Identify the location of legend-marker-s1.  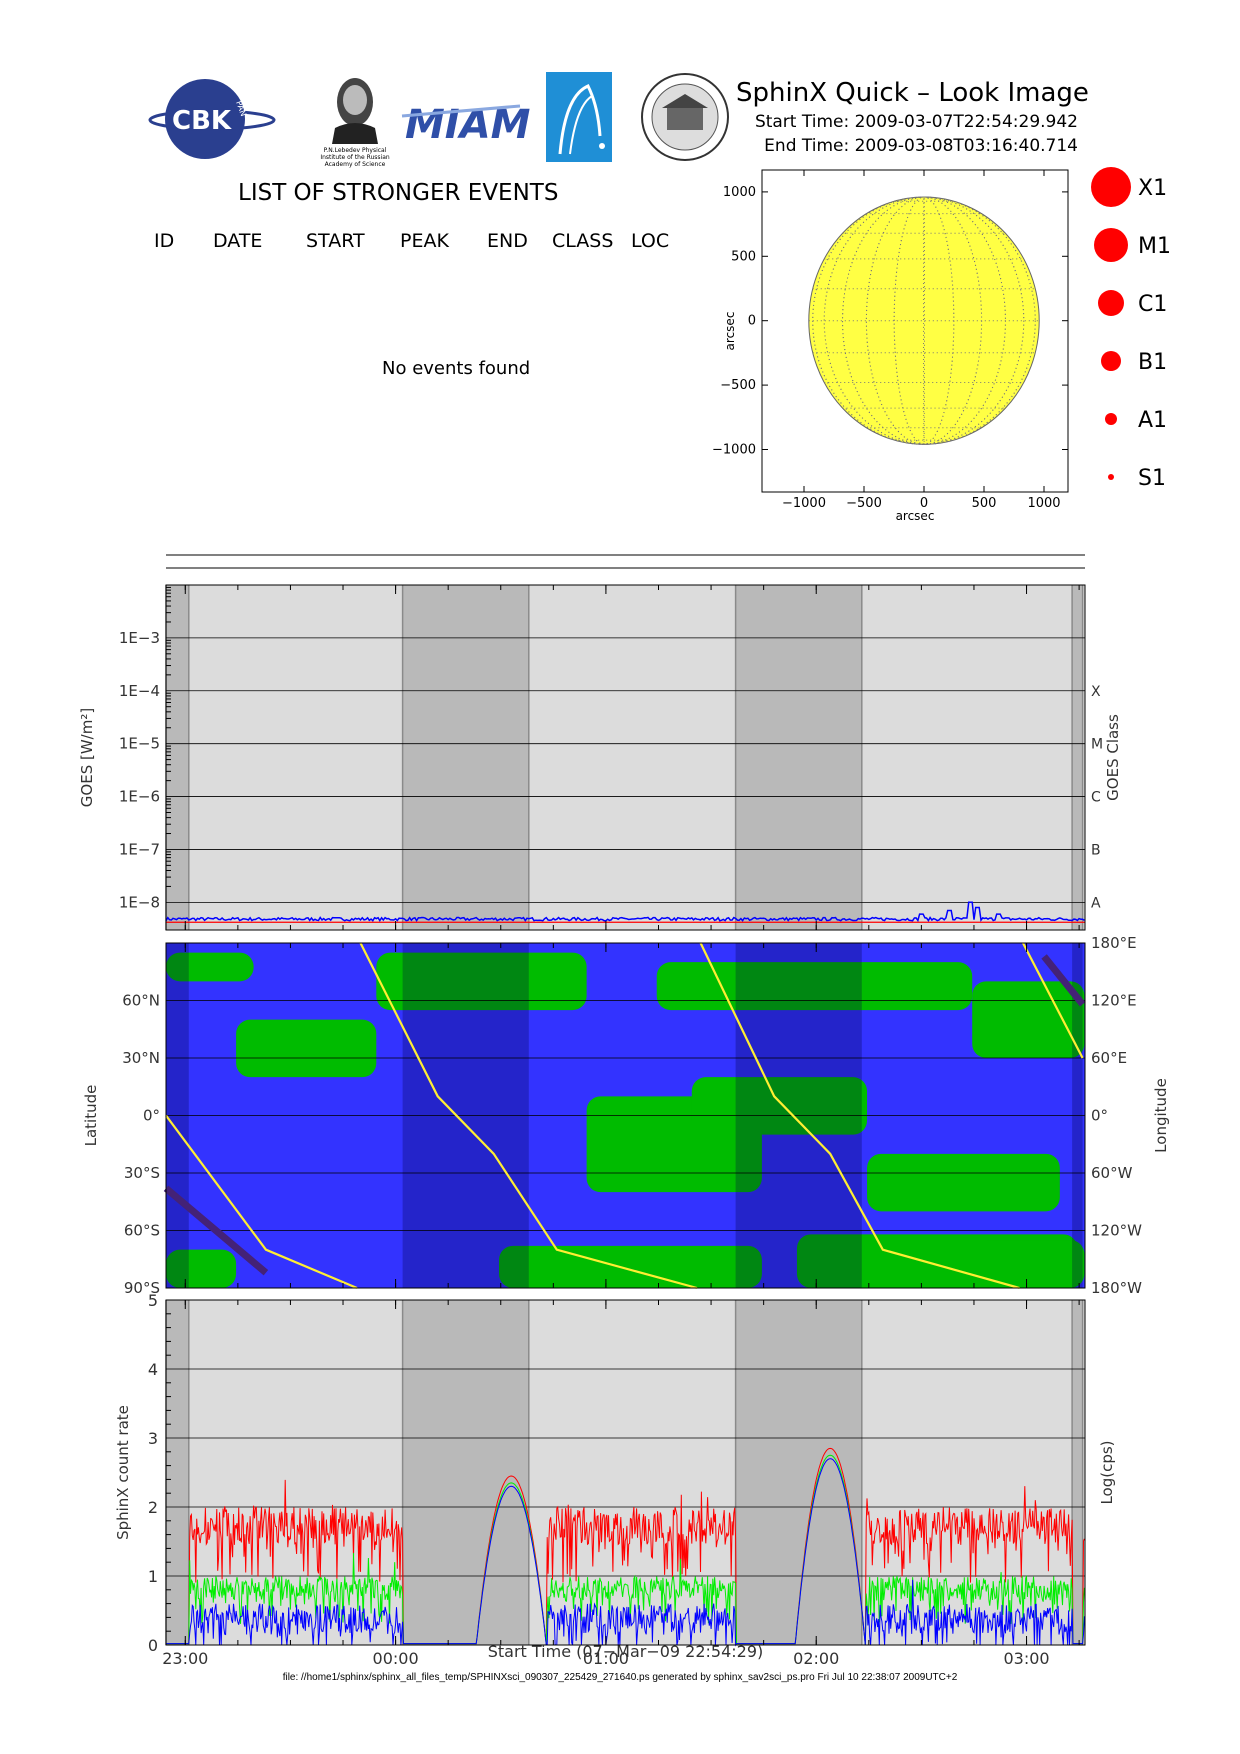
(1111, 477).